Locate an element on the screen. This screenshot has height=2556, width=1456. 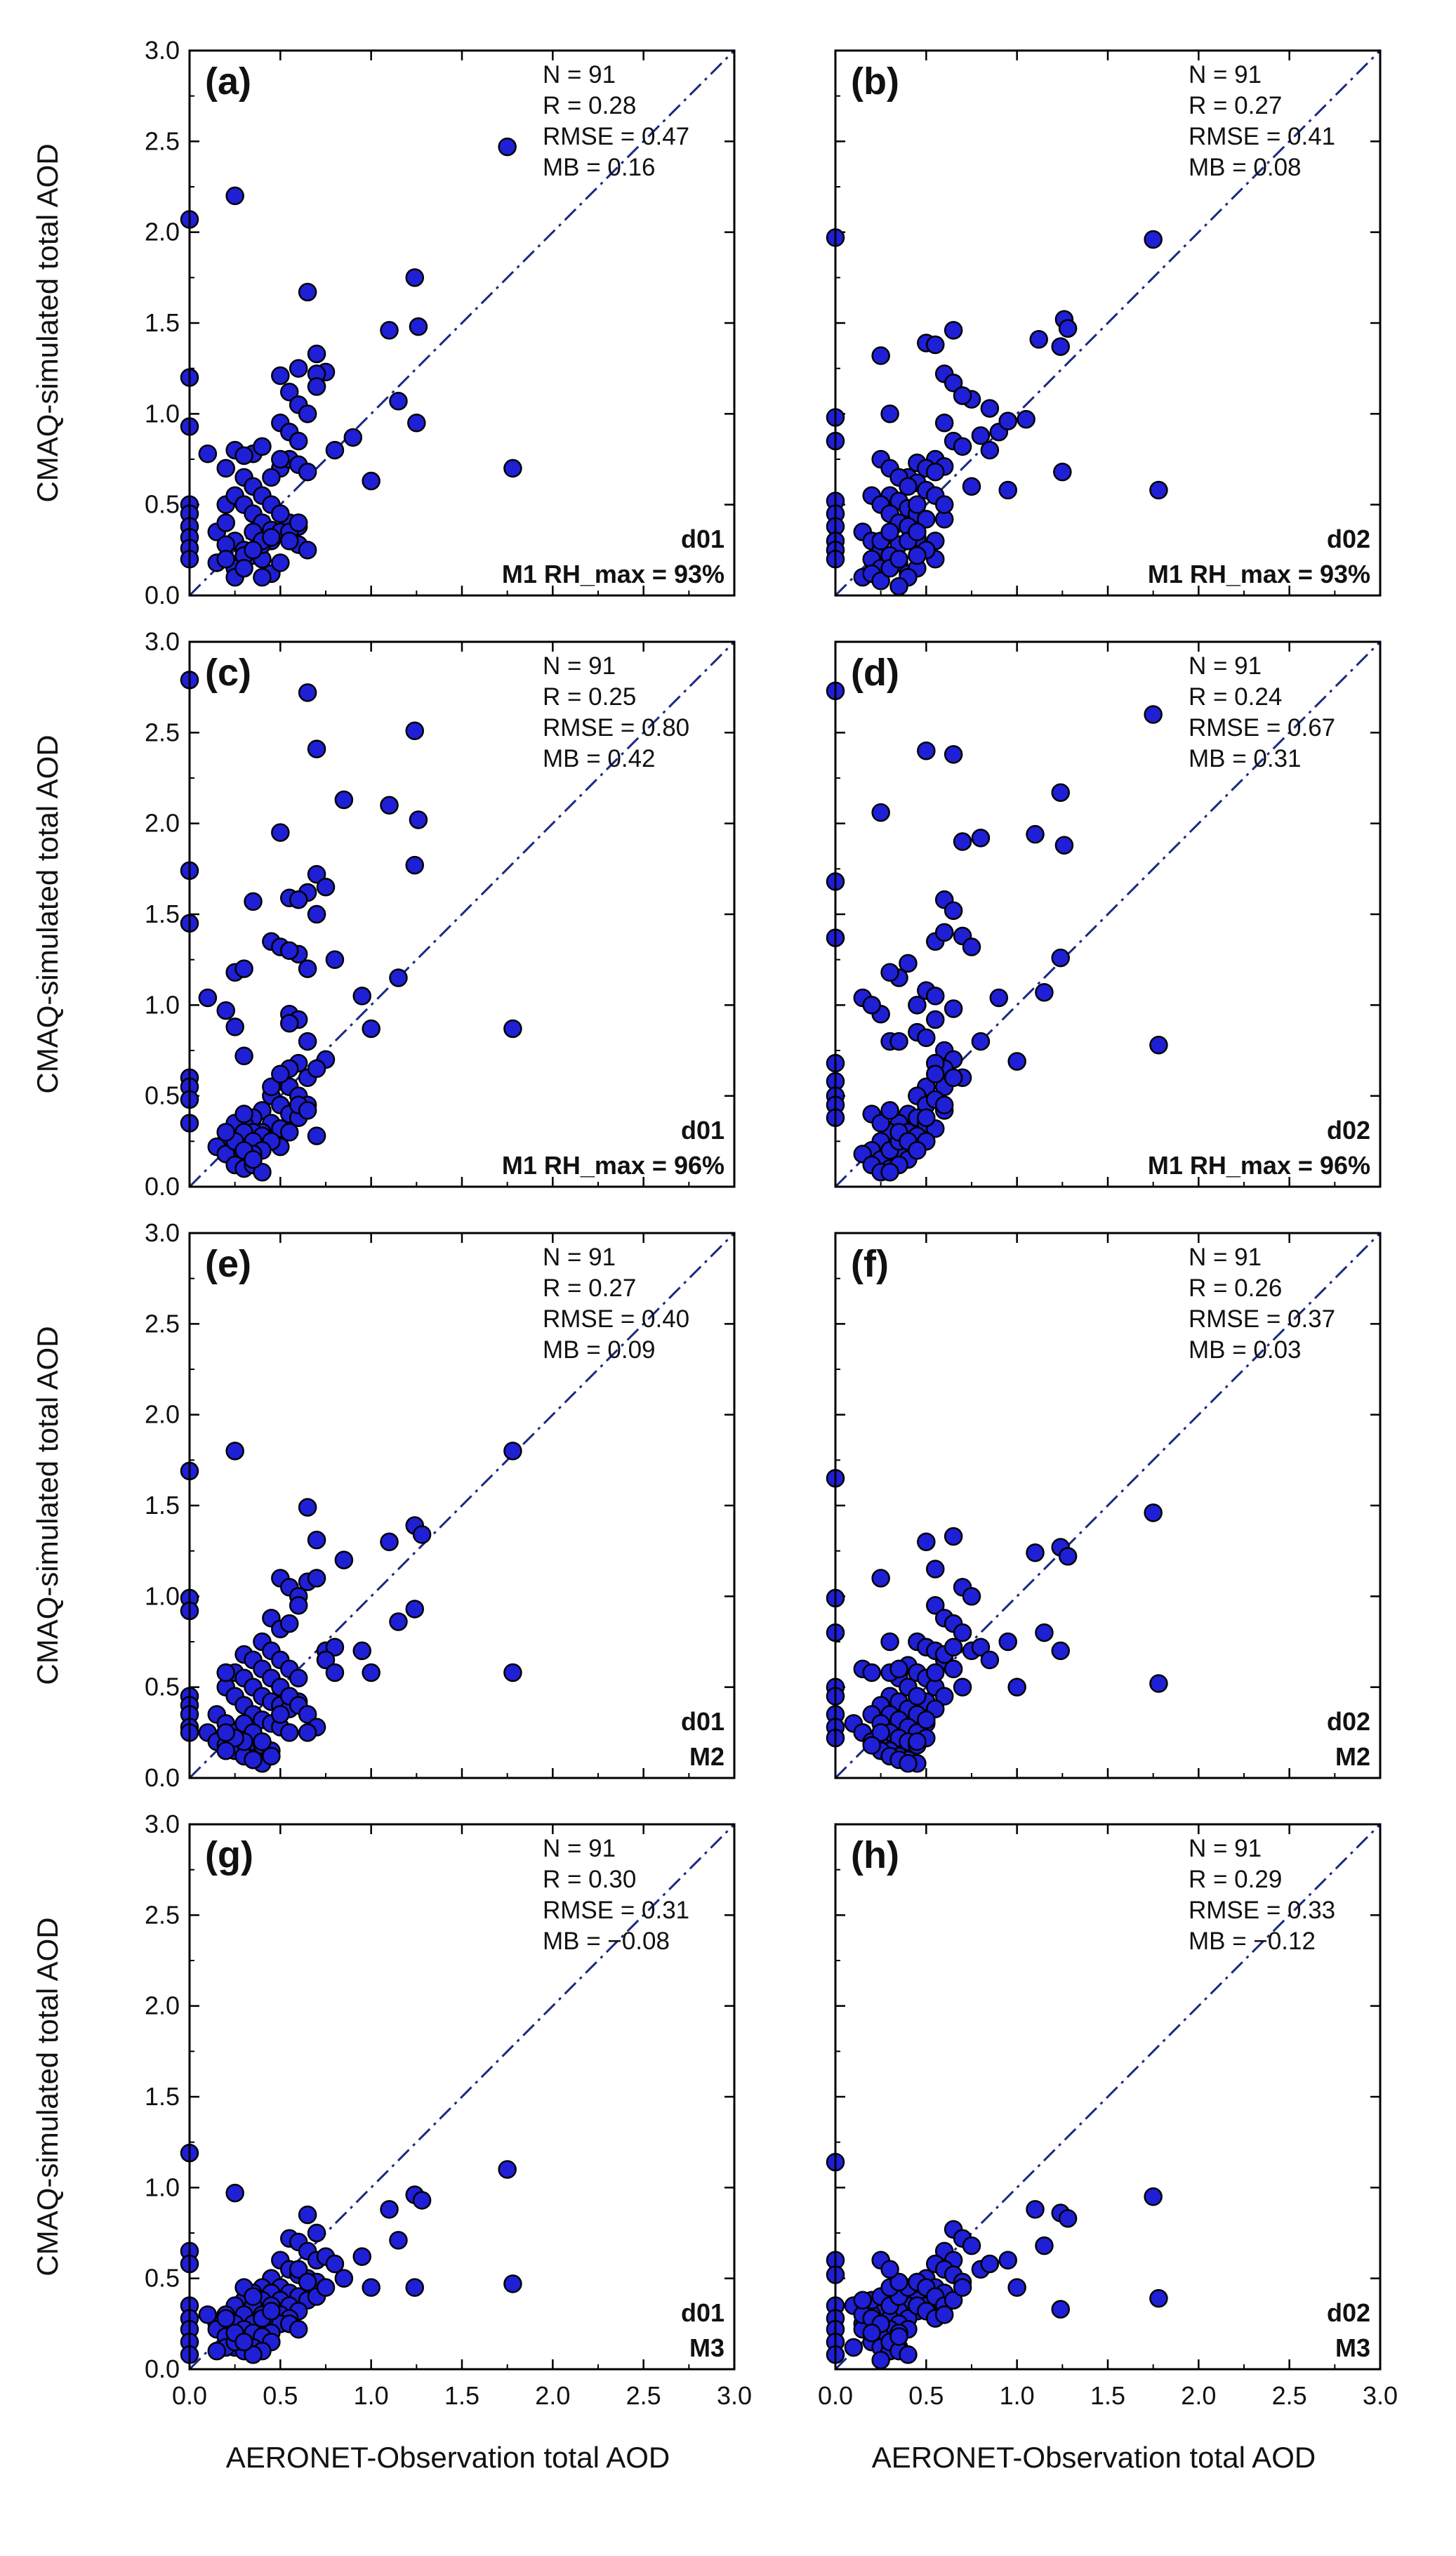
y-tick-label: 0.5 is located at coordinates (162, 1687).